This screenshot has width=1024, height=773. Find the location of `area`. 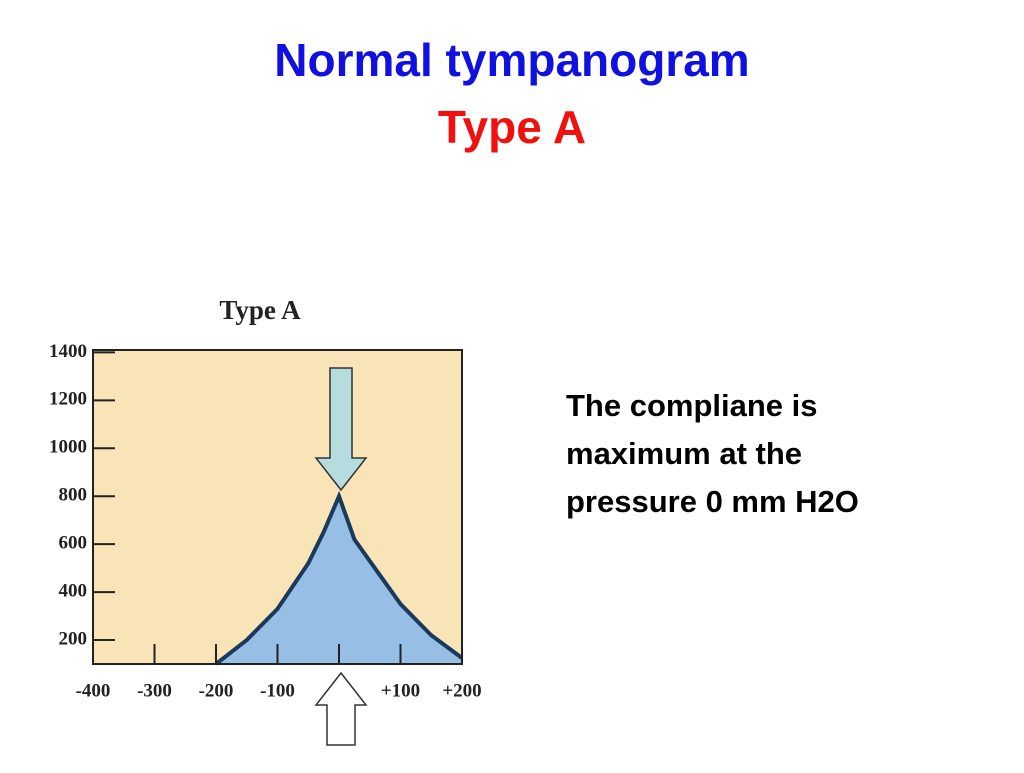

area is located at coordinates (339, 580).